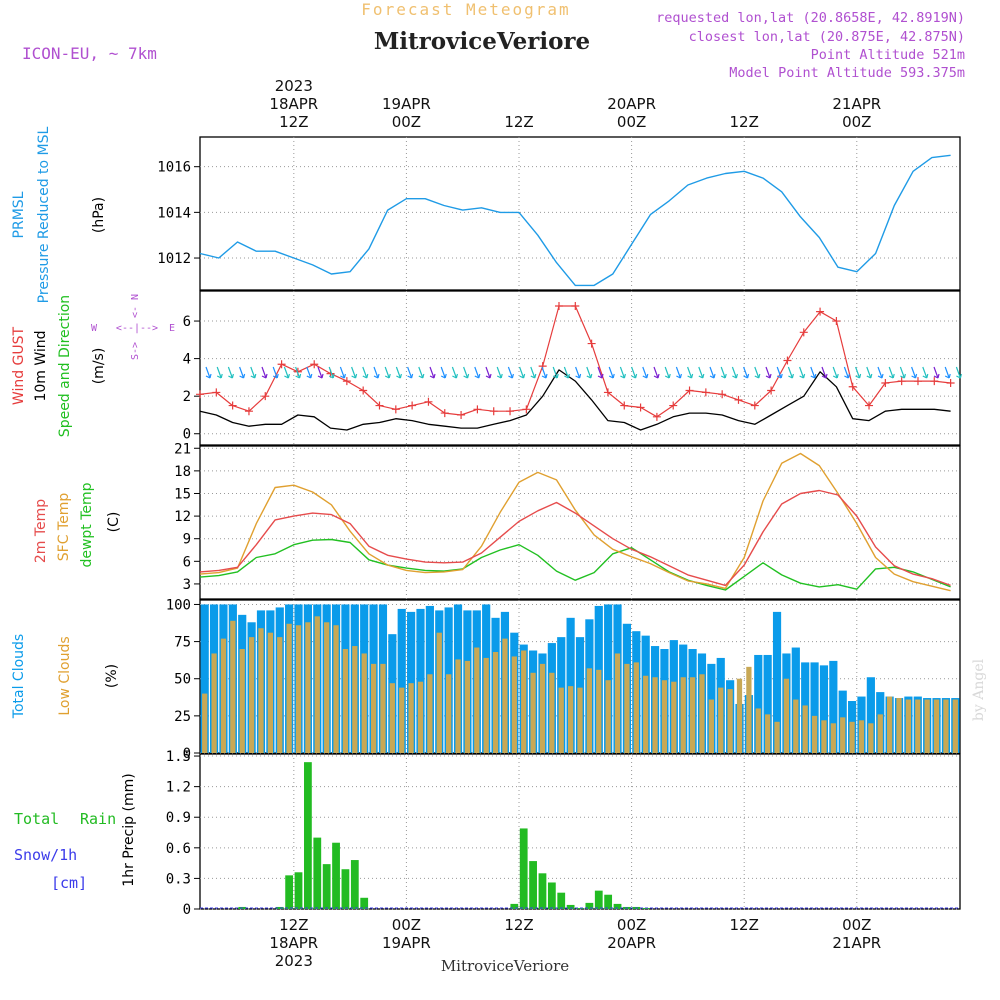 Image resolution: width=1000 pixels, height=1000 pixels. Describe the element at coordinates (979, 689) in the screenshot. I see `watermark: by Angel` at that location.